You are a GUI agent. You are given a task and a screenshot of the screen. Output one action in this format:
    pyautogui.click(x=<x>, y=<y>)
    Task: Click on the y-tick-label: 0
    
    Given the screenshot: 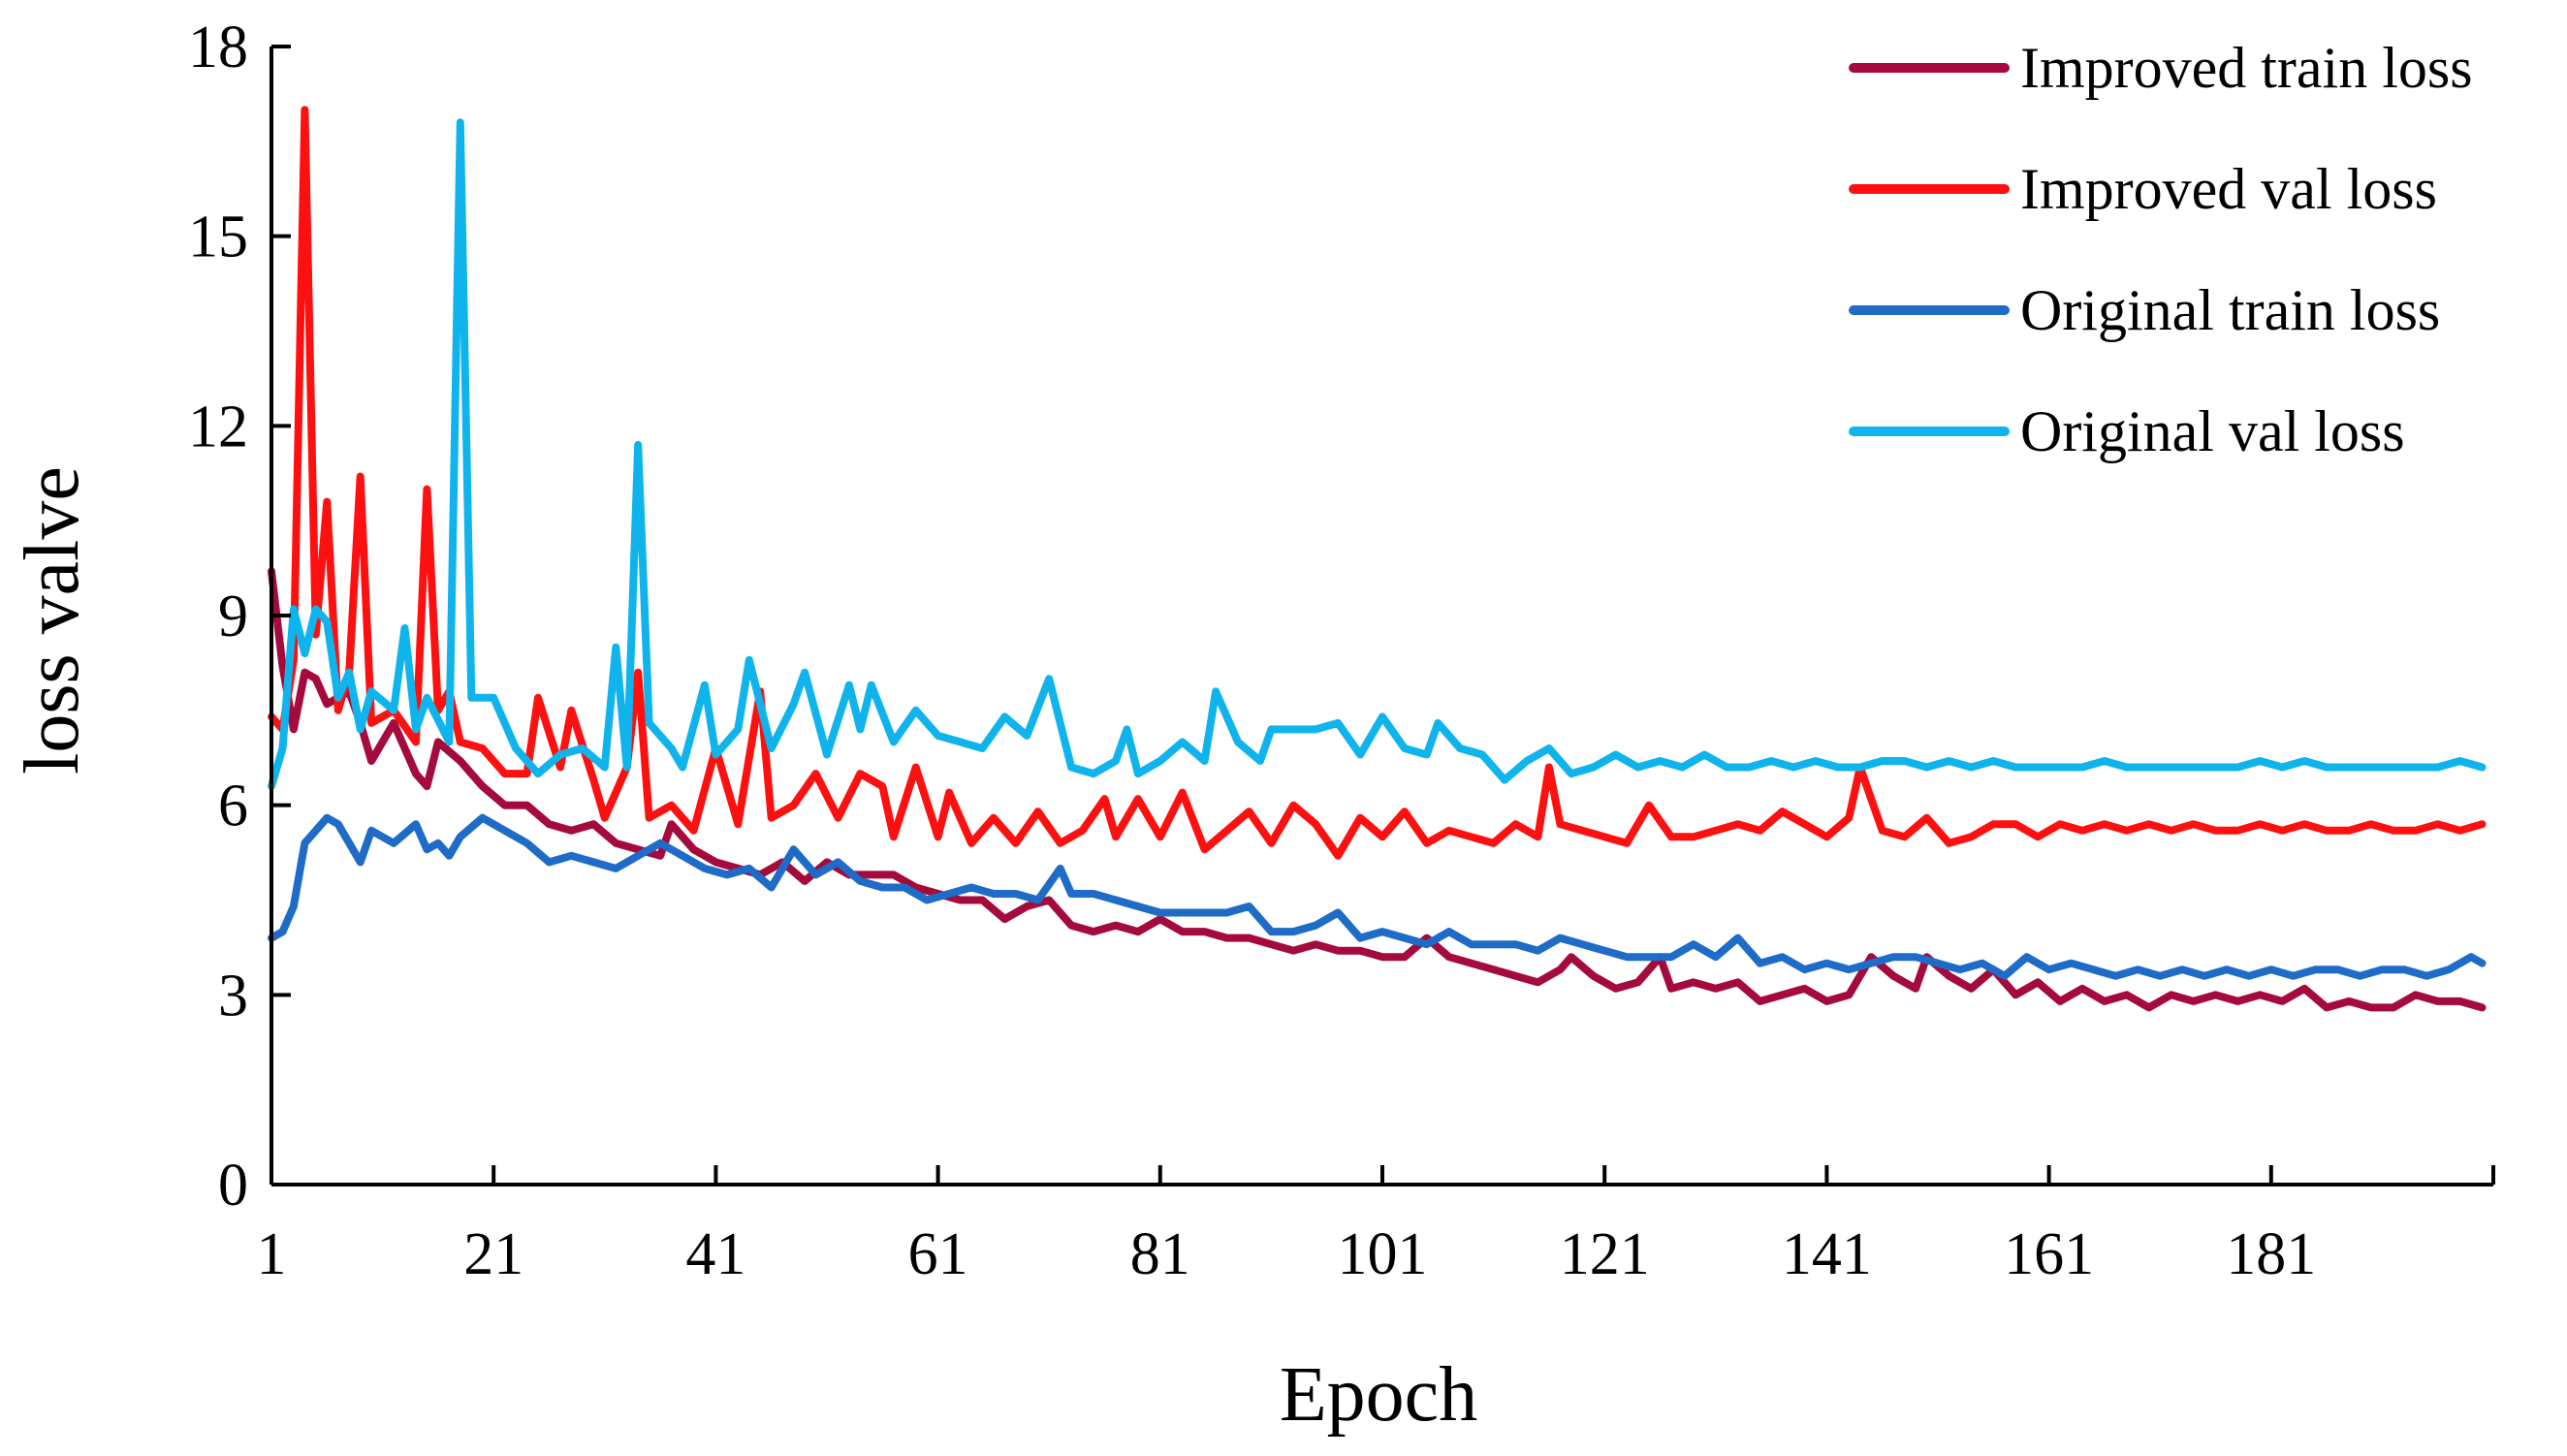 What is the action you would take?
    pyautogui.click(x=233, y=1186)
    